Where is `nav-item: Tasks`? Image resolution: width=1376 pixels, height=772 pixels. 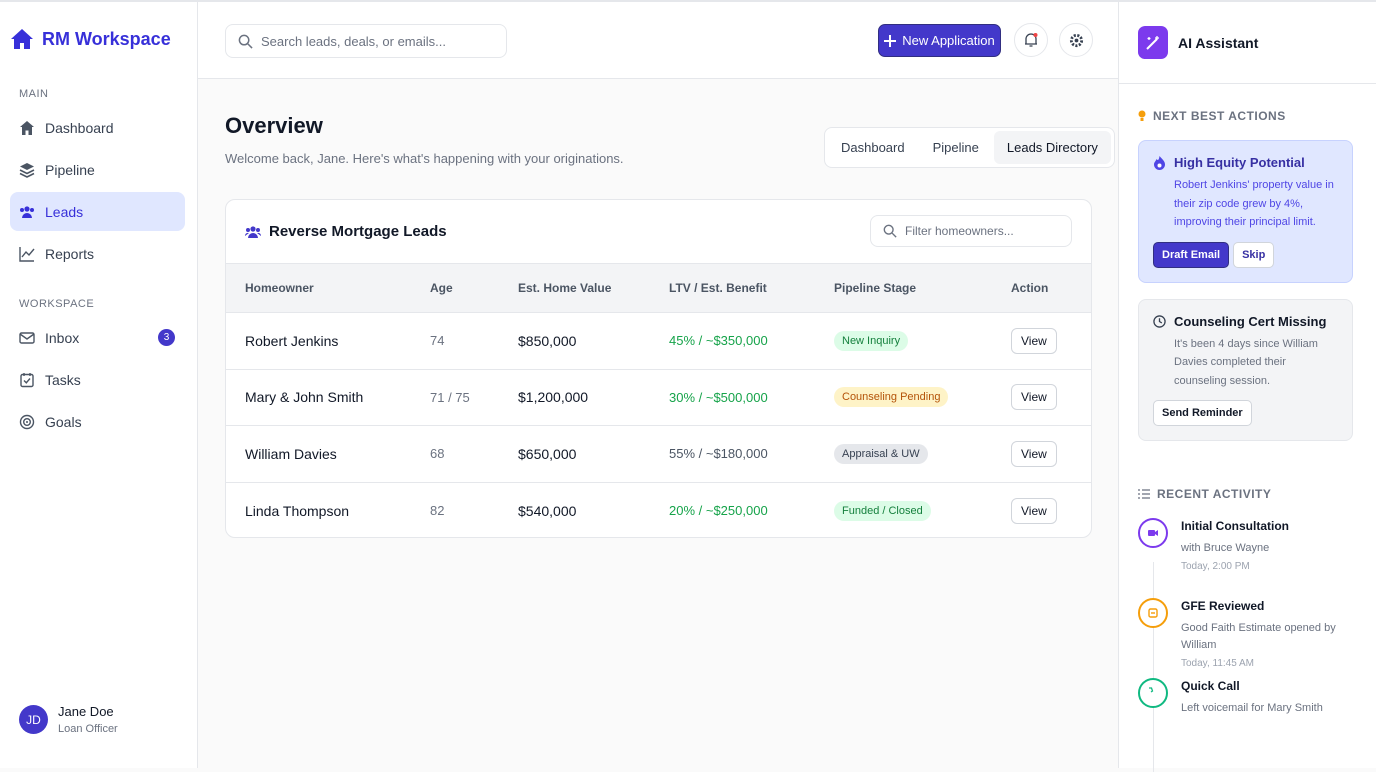 nav-item: Tasks is located at coordinates (97, 379).